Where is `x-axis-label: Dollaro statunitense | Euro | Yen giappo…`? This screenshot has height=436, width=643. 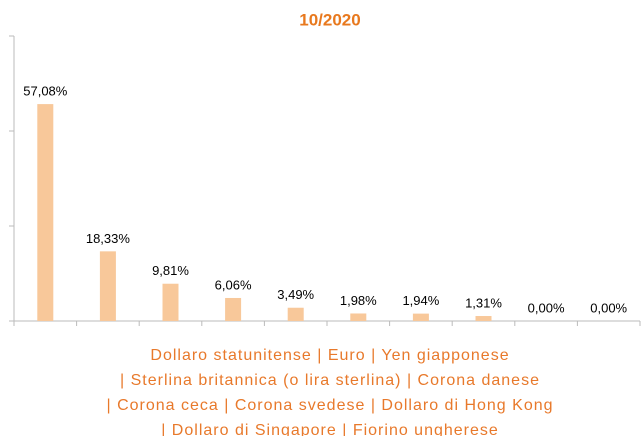 x-axis-label: Dollaro statunitense | Euro | Yen giappo… is located at coordinates (329, 355).